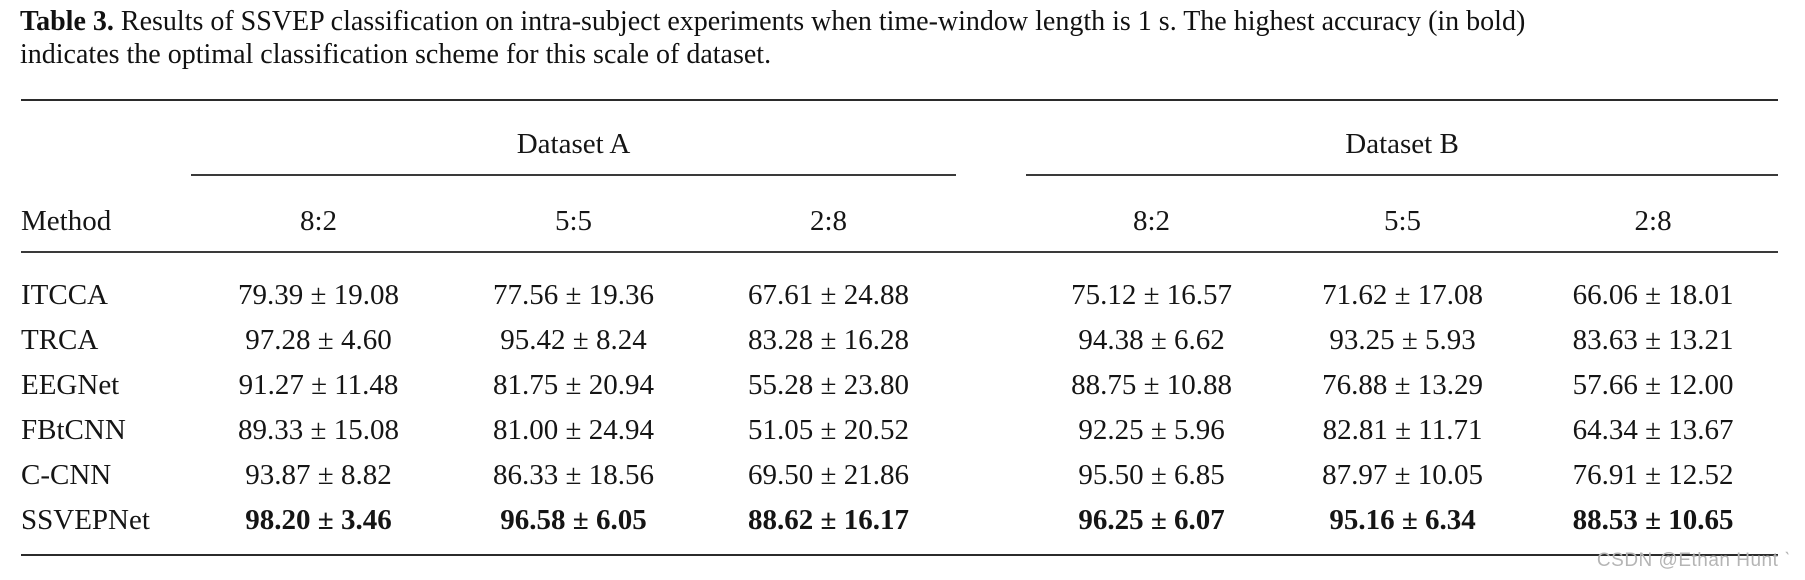  What do you see at coordinates (1653, 339) in the screenshot?
I see `value-cell: 83.63 ± 13.21` at bounding box center [1653, 339].